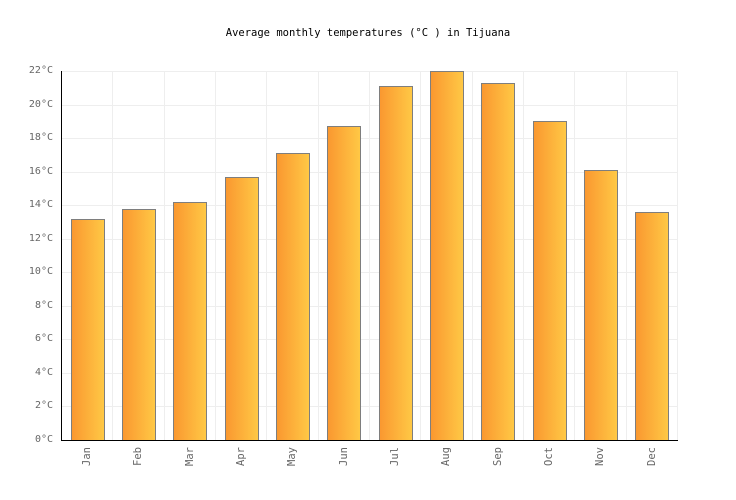  Describe the element at coordinates (137, 456) in the screenshot. I see `x-tick-label-text: Feb` at that location.